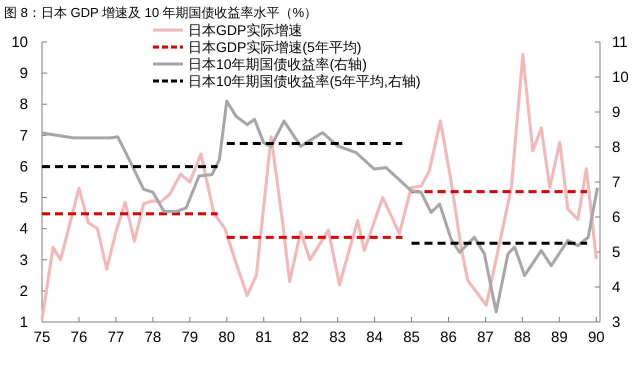  What do you see at coordinates (616, 147) in the screenshot?
I see `y2-tick-label: 8` at bounding box center [616, 147].